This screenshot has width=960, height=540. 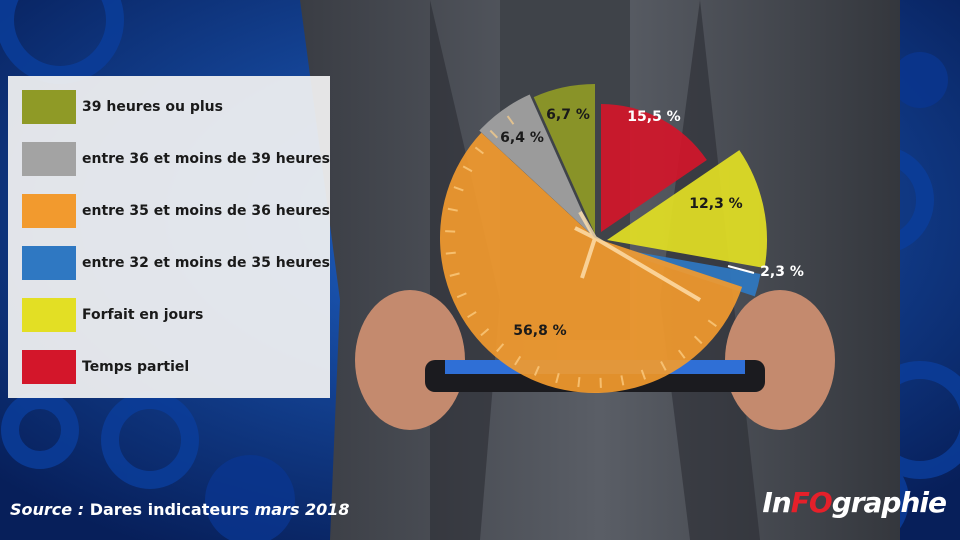 I want to click on legend-label: Forfait en jours, so click(x=143, y=315).